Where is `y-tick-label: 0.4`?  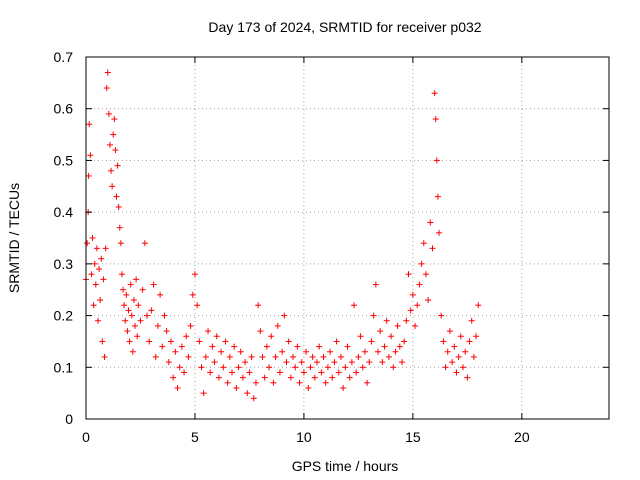
y-tick-label: 0.4 is located at coordinates (64, 212).